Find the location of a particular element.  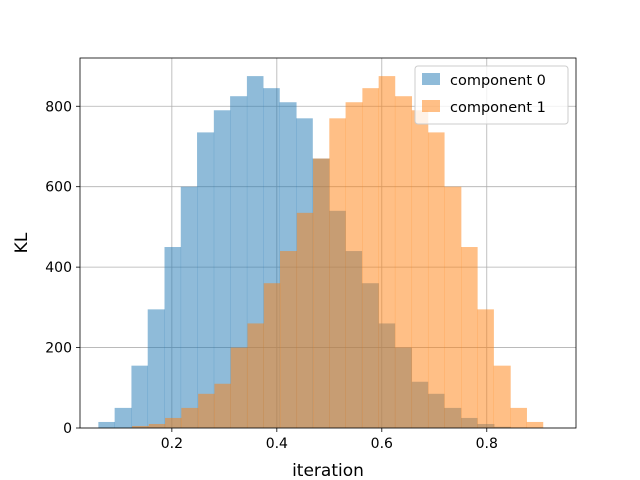

legend-label-component-1: component 1 is located at coordinates (498, 108).